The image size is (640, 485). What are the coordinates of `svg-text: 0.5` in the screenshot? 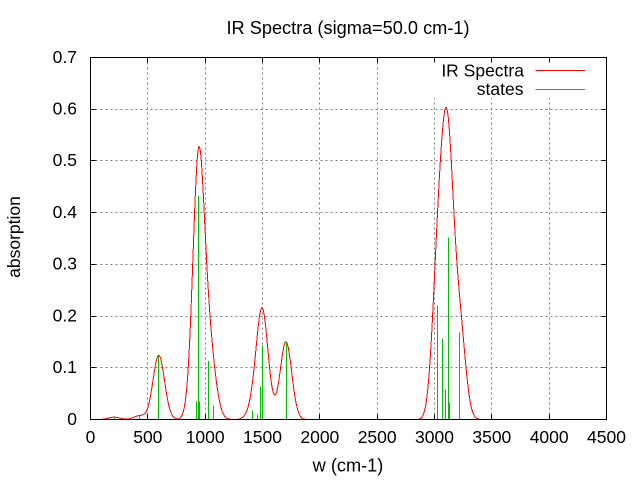 It's located at (65, 160).